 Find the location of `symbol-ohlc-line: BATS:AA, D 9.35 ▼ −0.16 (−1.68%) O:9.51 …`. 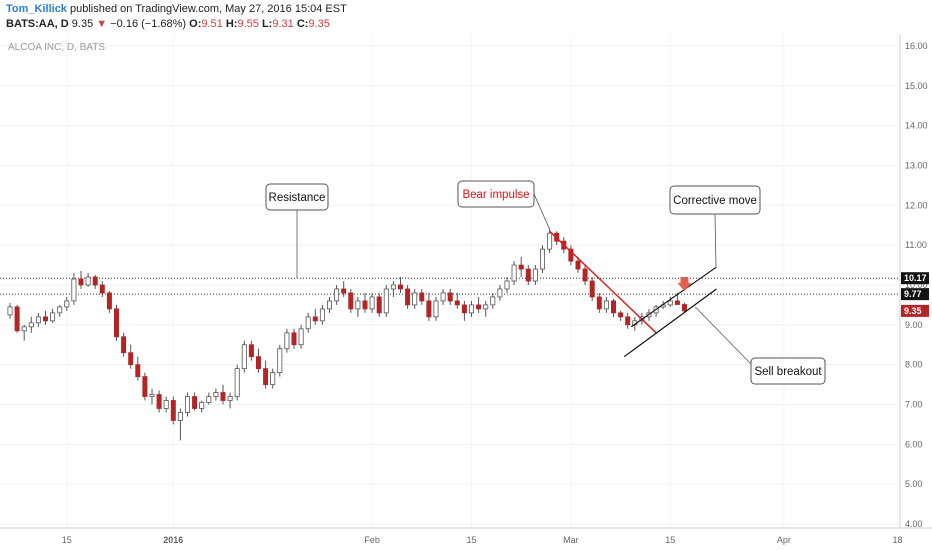

symbol-ohlc-line: BATS:AA, D 9.35 ▼ −0.16 (−1.68%) O:9.51 … is located at coordinates (168, 24).